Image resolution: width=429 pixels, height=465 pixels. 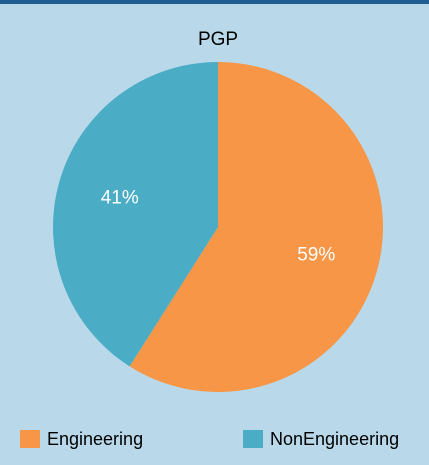 I want to click on data-label: 59%, so click(x=316, y=255).